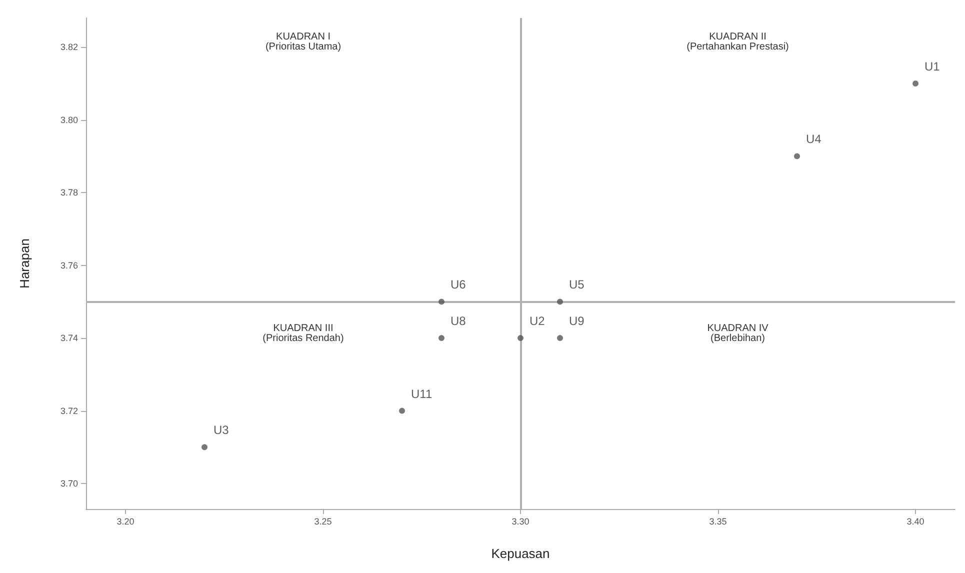 Image resolution: width=965 pixels, height=573 pixels. I want to click on annotation: KUADRAN II (Pertahankan Prestasi), so click(737, 42).